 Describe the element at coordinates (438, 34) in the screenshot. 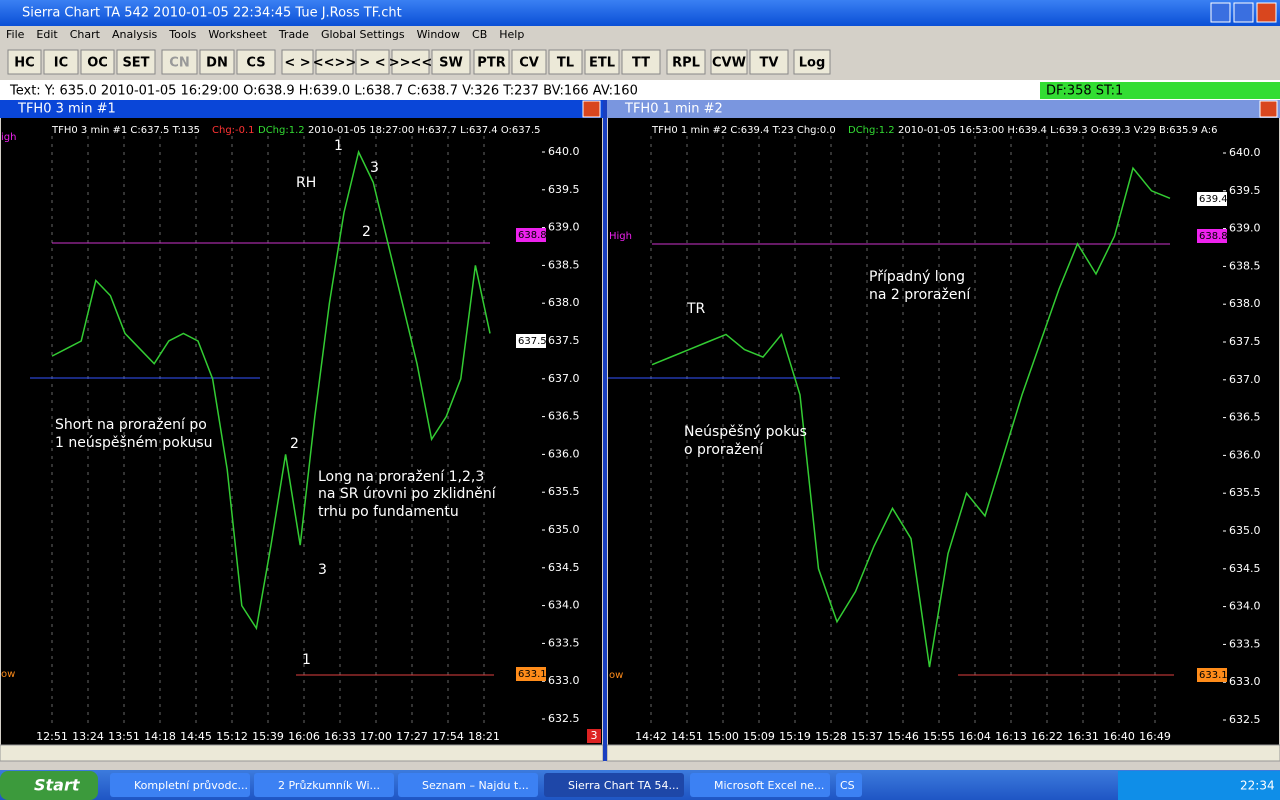

I see `menu-item: Window` at that location.